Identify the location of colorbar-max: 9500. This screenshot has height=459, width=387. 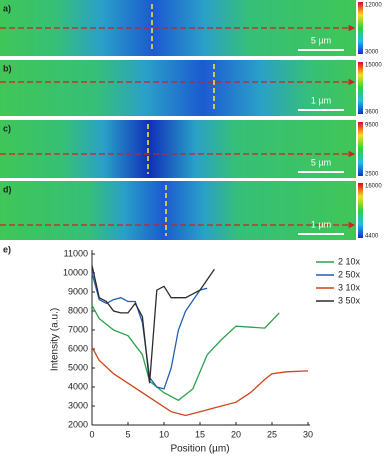
(372, 126).